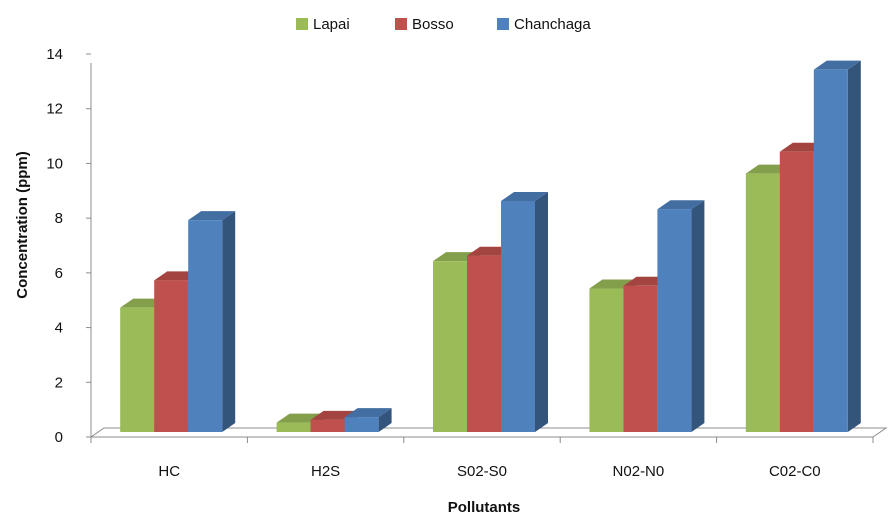 This screenshot has width=894, height=517. What do you see at coordinates (59, 382) in the screenshot?
I see `y-tick-label: 2` at bounding box center [59, 382].